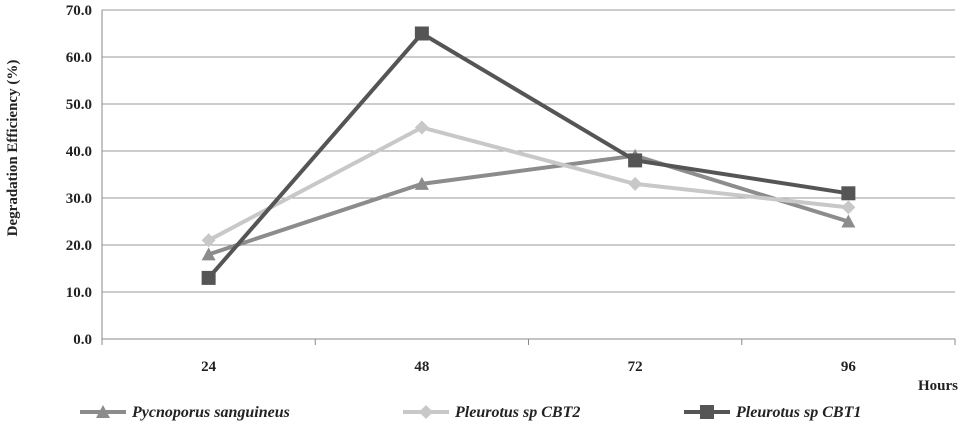 The height and width of the screenshot is (432, 961). I want to click on y-tick-label: 70.0, so click(79, 11).